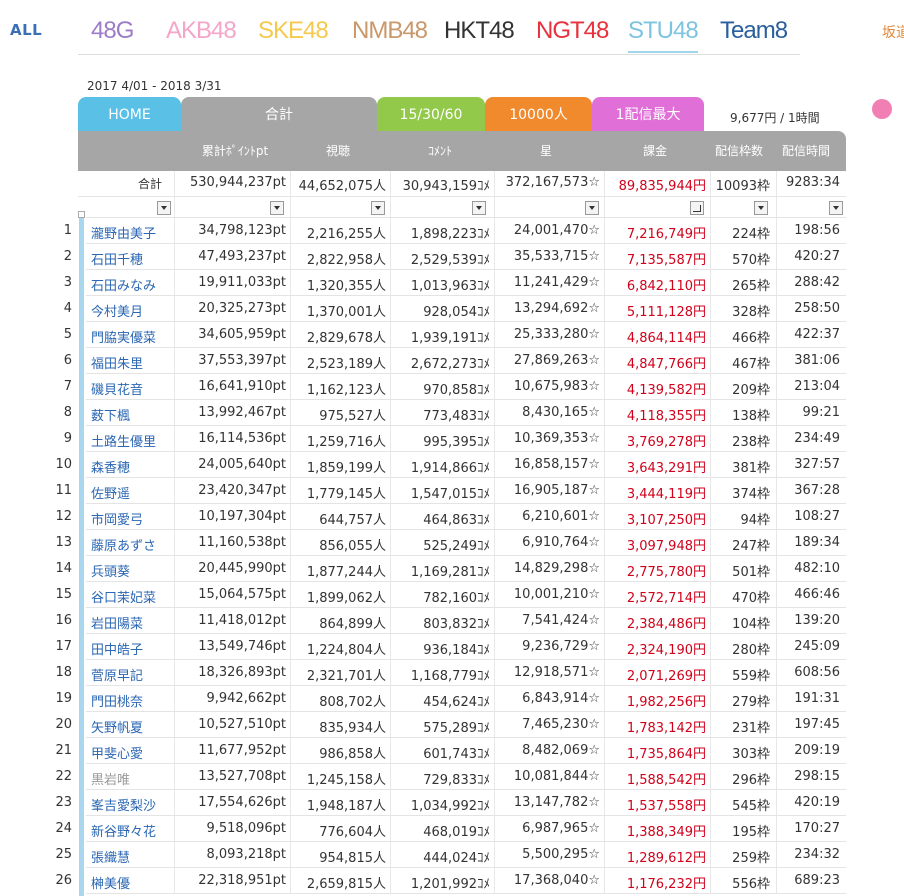 The width and height of the screenshot is (904, 896). What do you see at coordinates (164, 208) in the screenshot?
I see `filter-dropdown-name` at bounding box center [164, 208].